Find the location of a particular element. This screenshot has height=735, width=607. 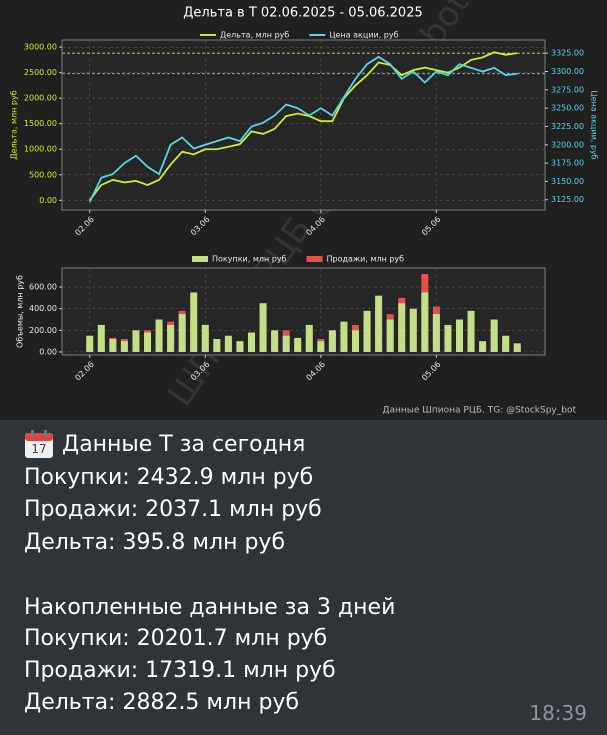

y2-tick-label: 3250.00 is located at coordinates (567, 108).